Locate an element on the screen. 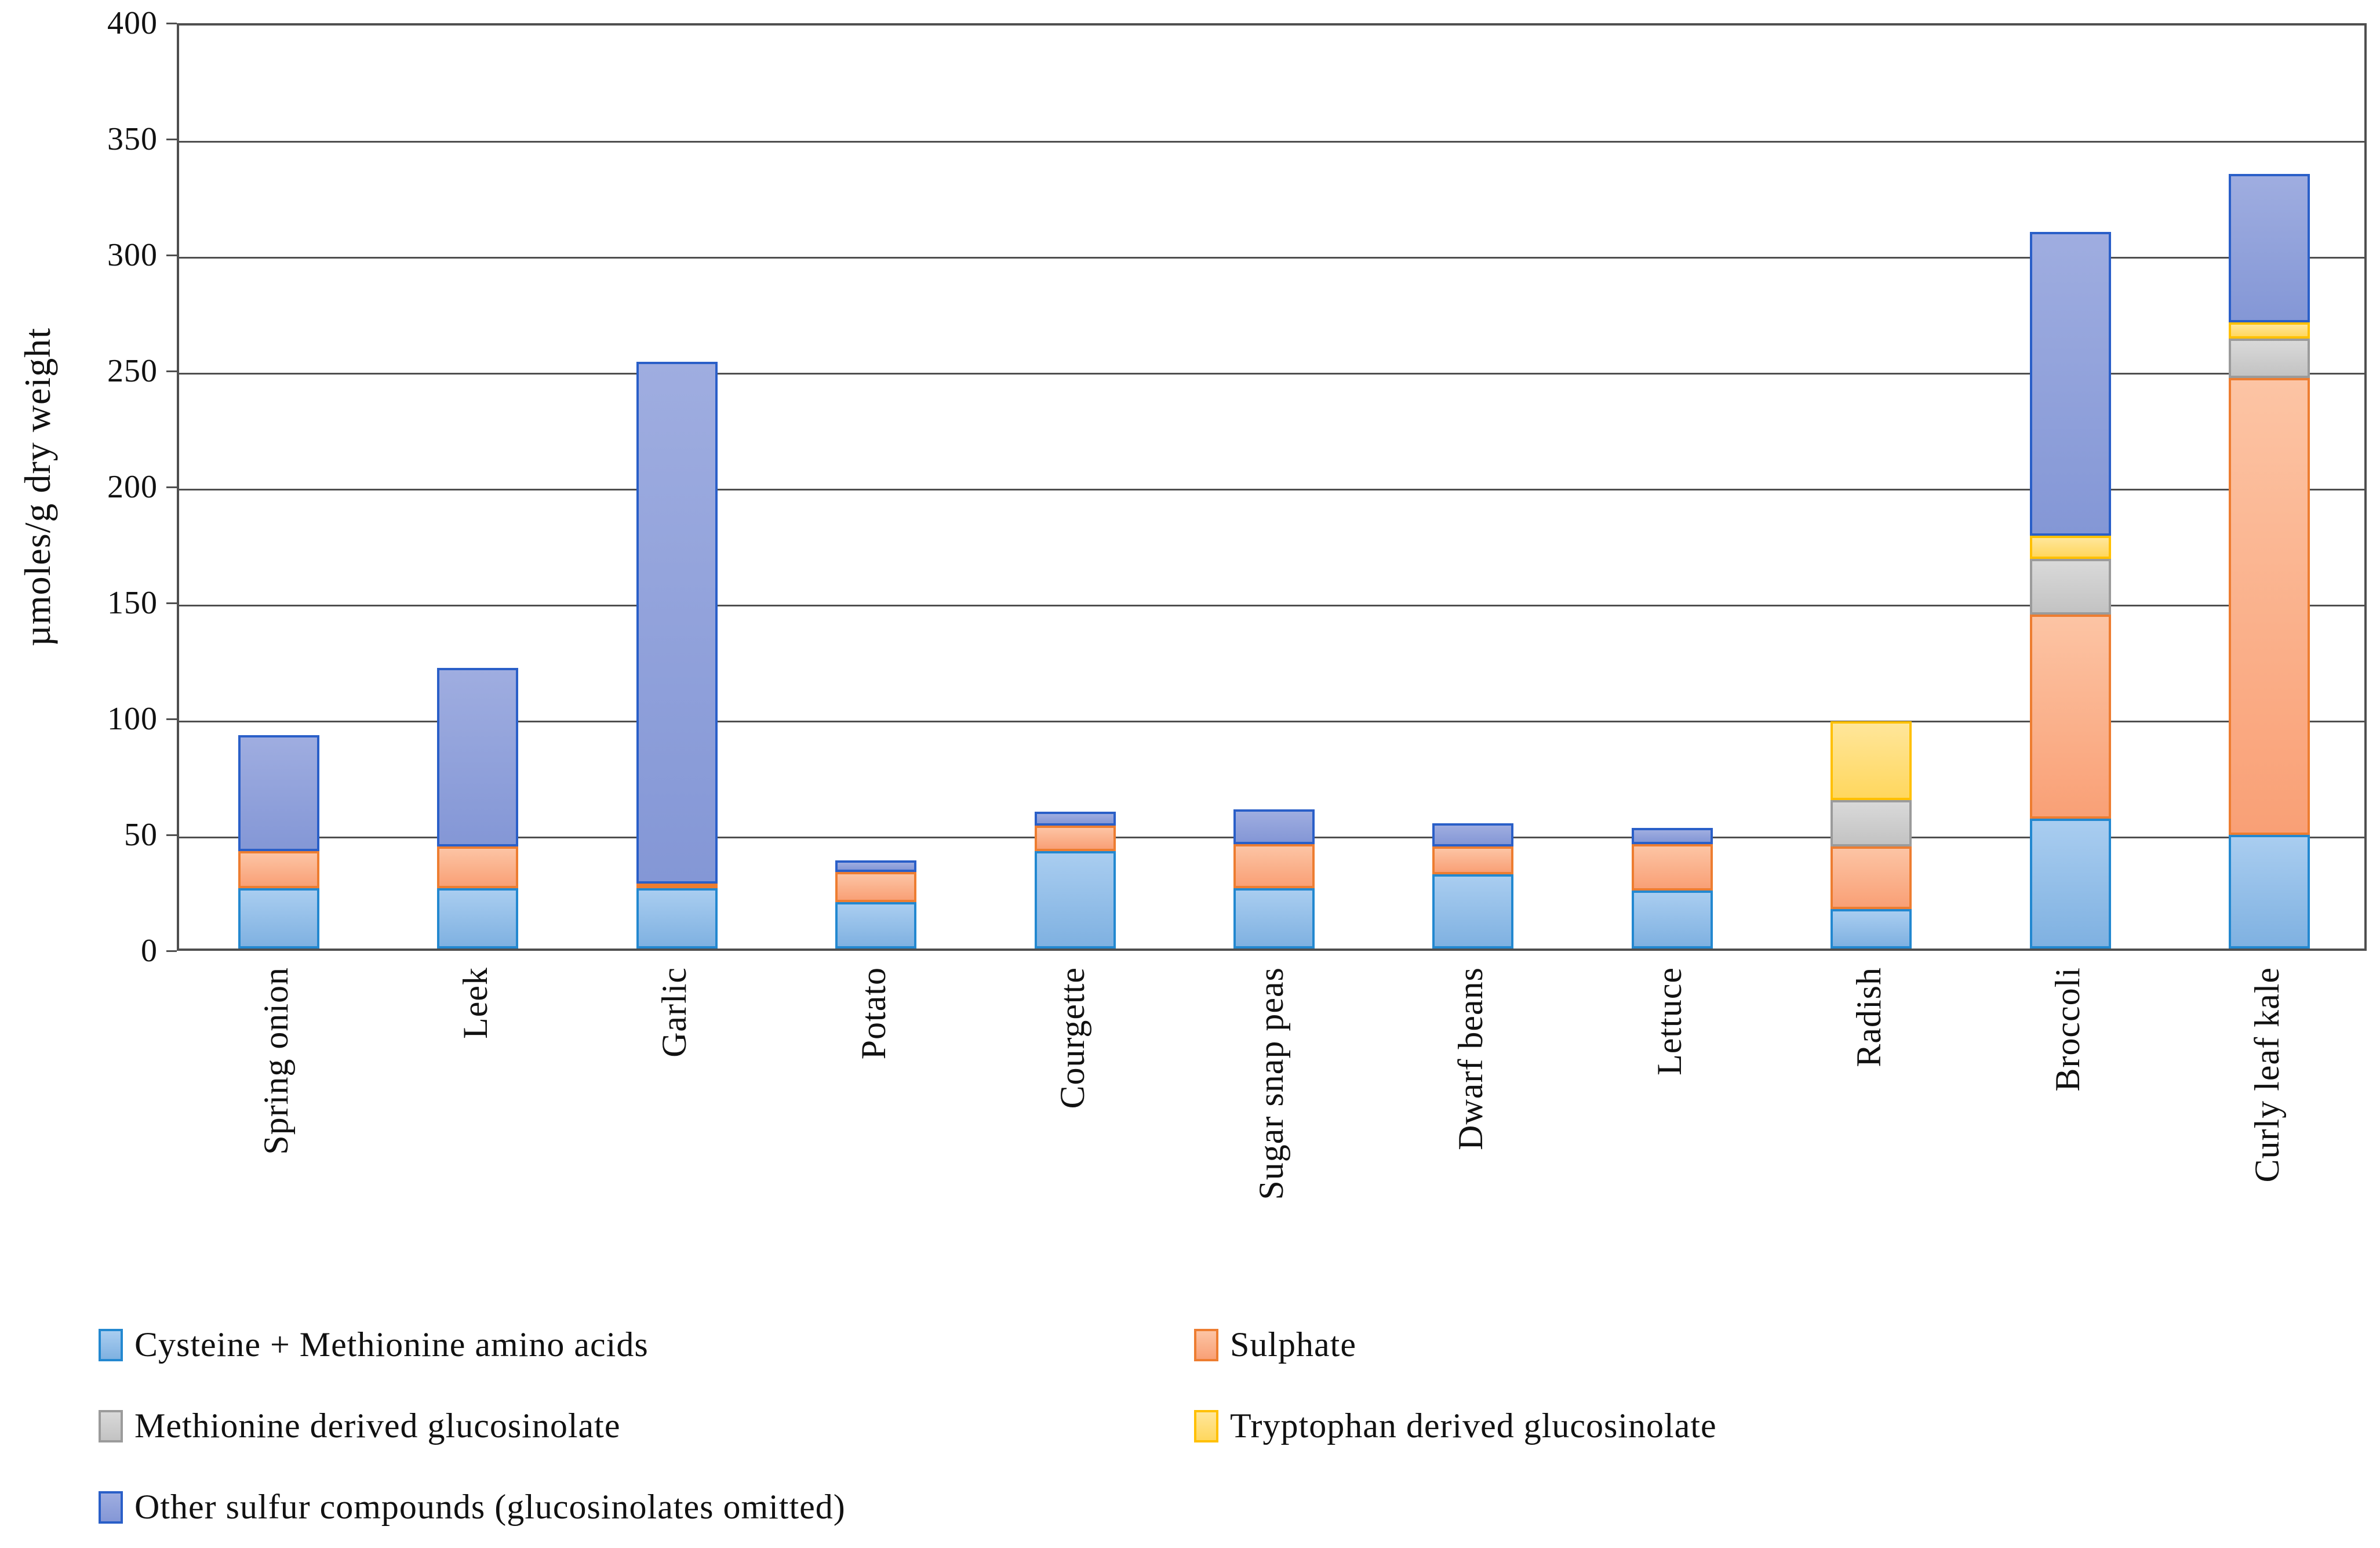 This screenshot has width=2380, height=1548. legend-item-tryptophan-glucosinolate: Tryptophan derived glucosinolate is located at coordinates (1456, 1426).